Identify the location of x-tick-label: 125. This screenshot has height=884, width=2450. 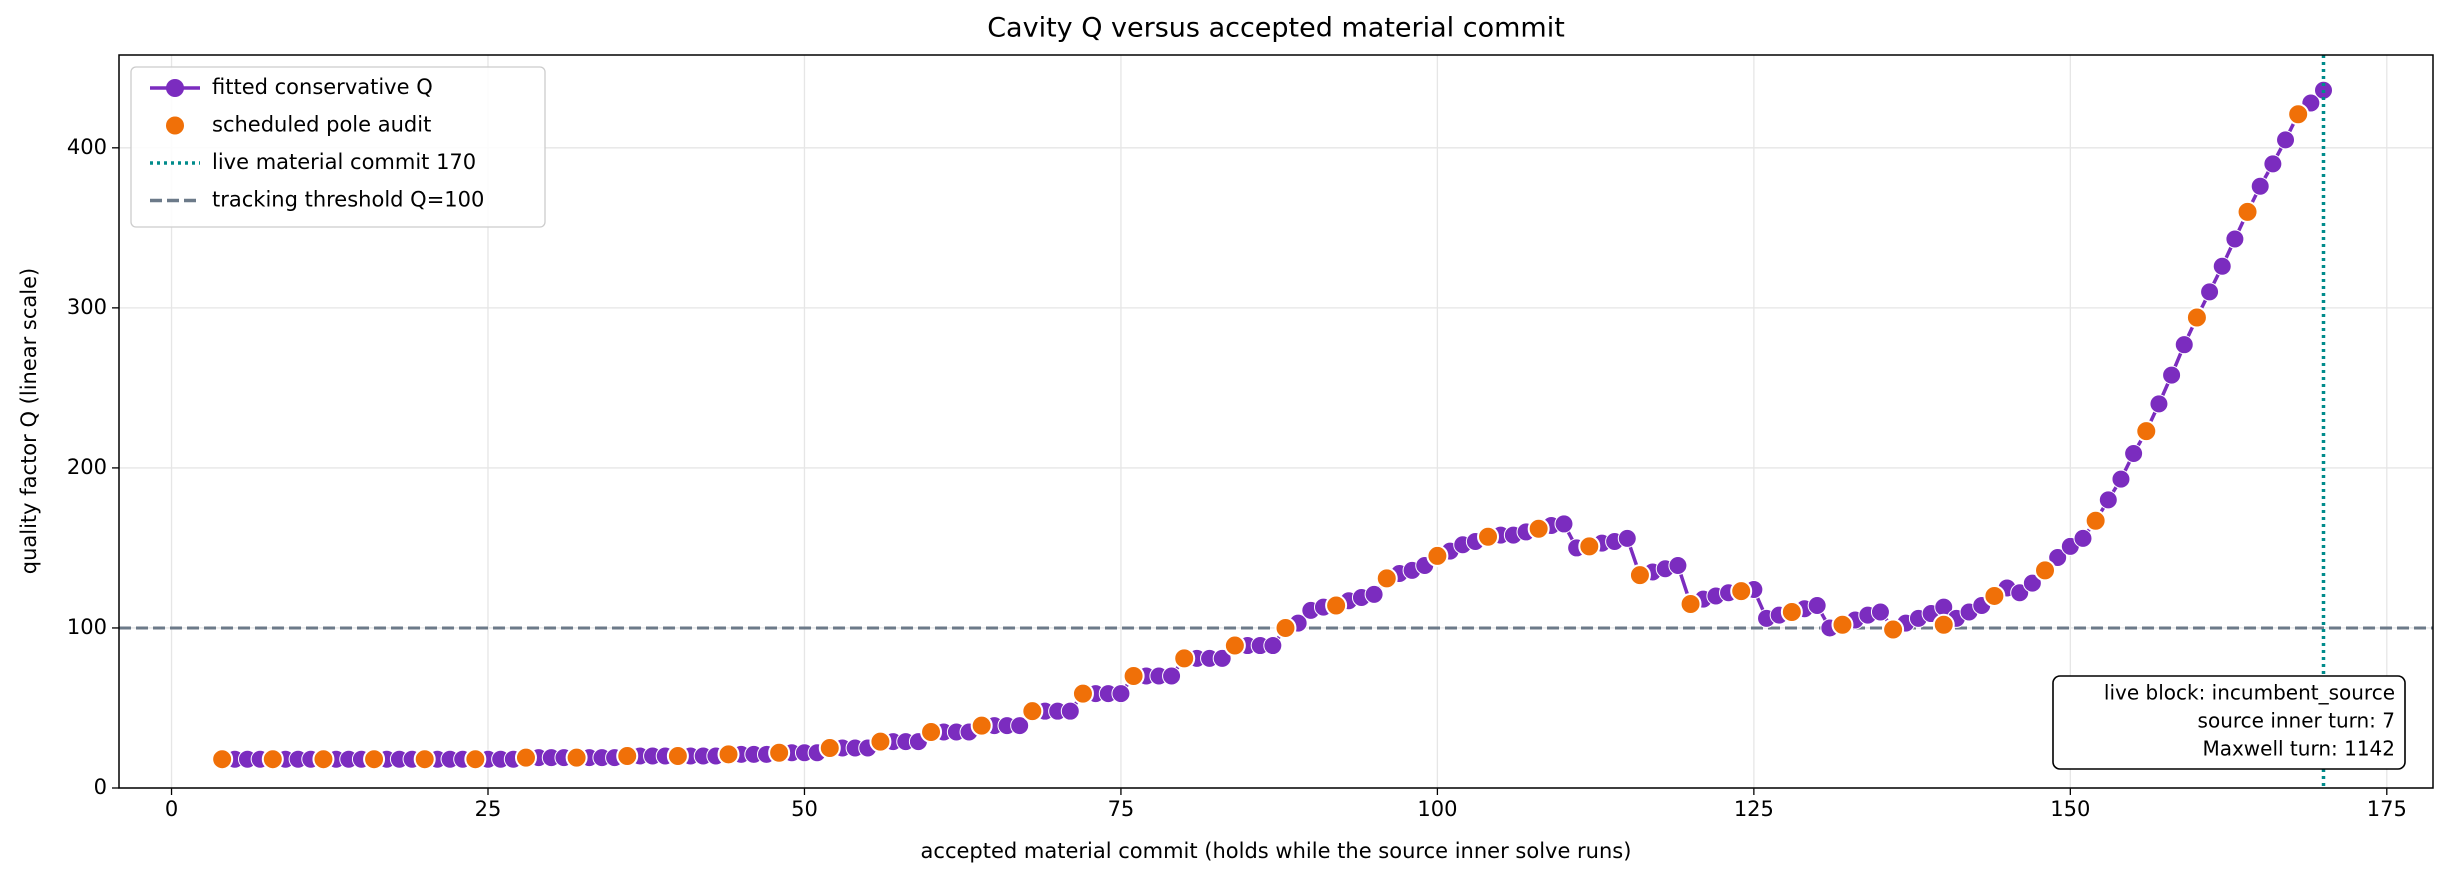
(1754, 809).